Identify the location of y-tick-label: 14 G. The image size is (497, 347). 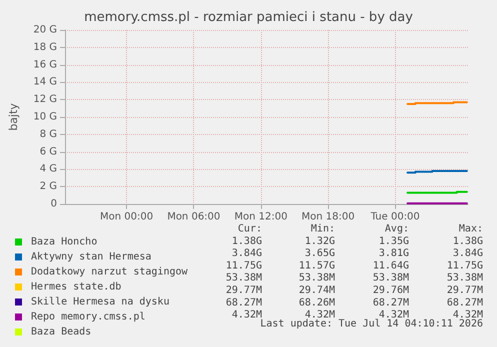
(45, 82).